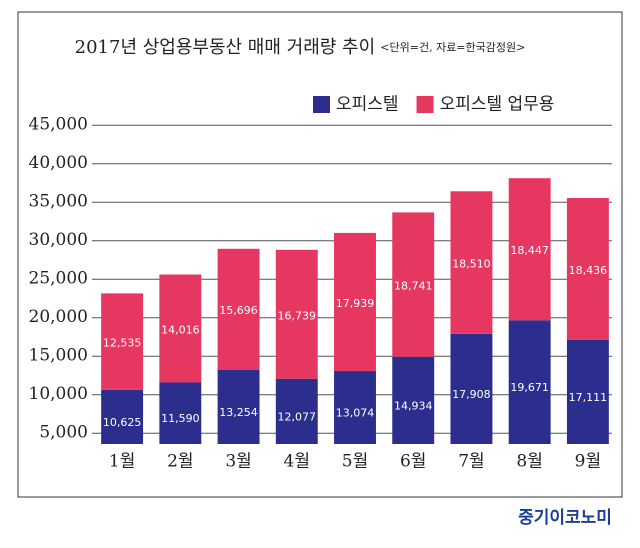  I want to click on value-label: 18,510, so click(471, 264).